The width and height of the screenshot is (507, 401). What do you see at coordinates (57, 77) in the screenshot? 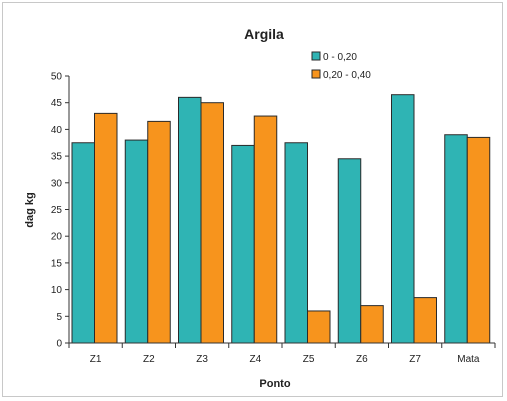
I see `y-tick-label: 50` at bounding box center [57, 77].